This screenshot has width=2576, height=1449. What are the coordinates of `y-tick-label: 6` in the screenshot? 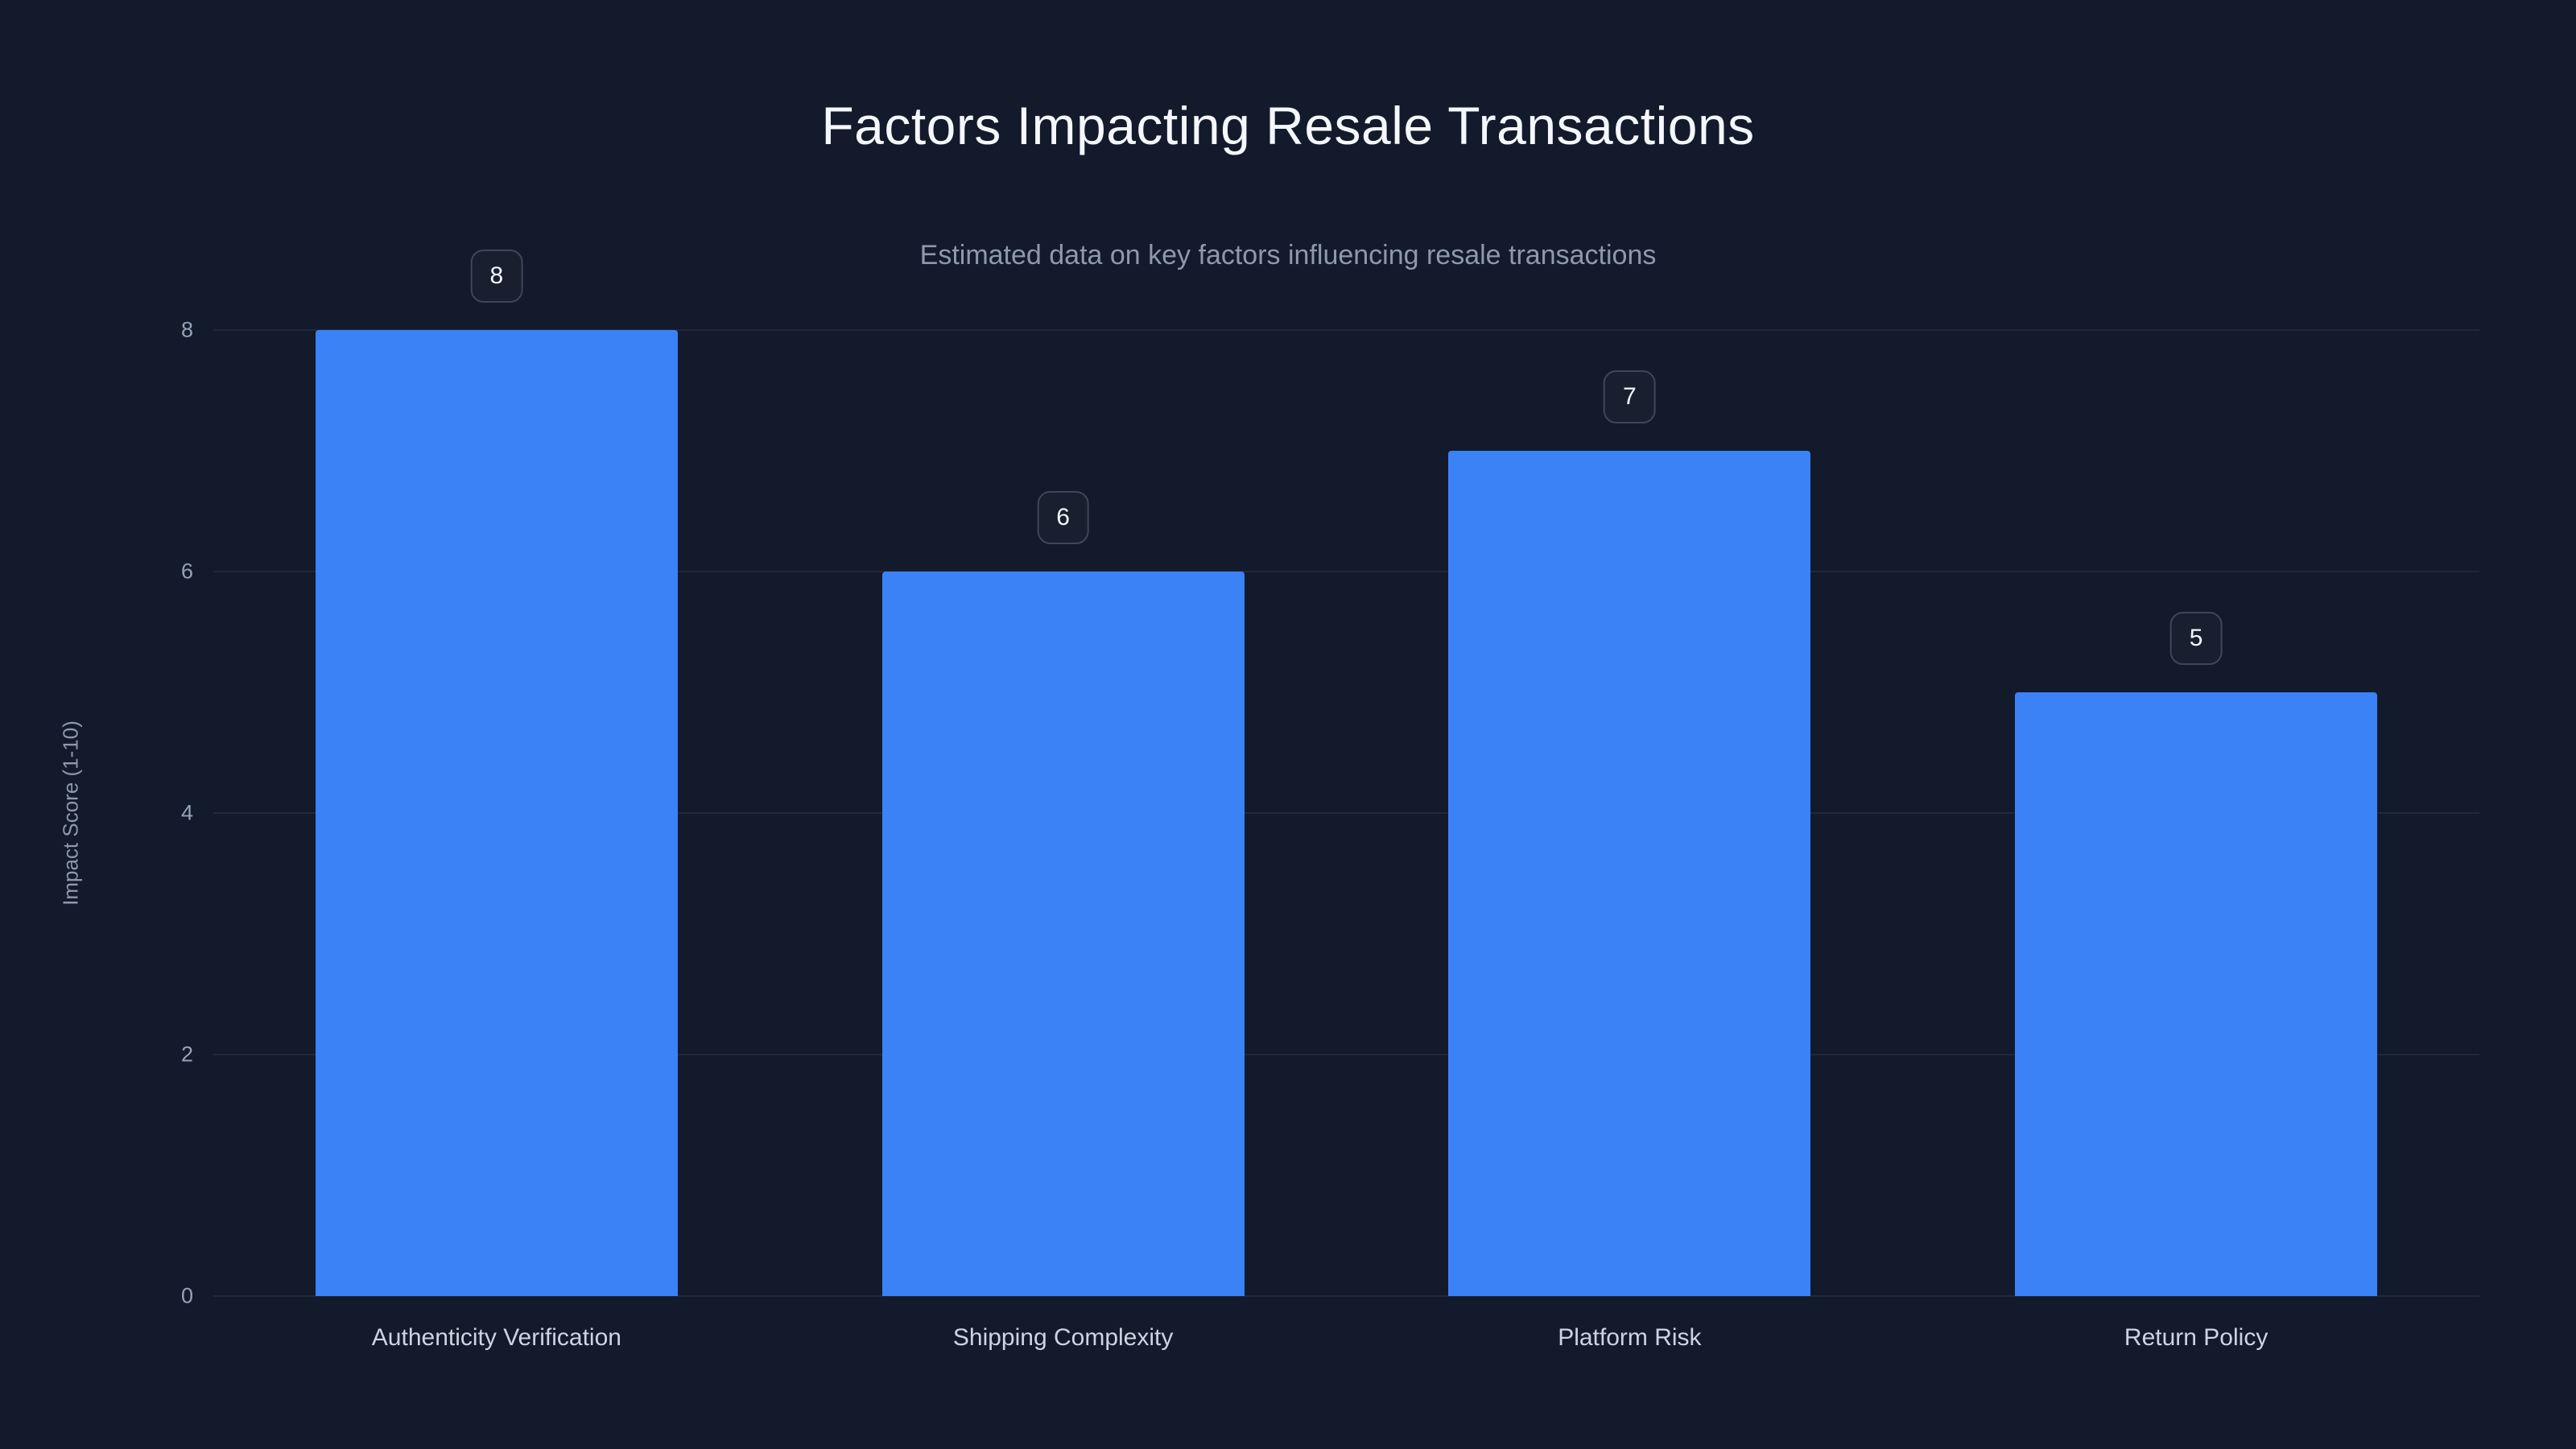 It's located at (186, 571).